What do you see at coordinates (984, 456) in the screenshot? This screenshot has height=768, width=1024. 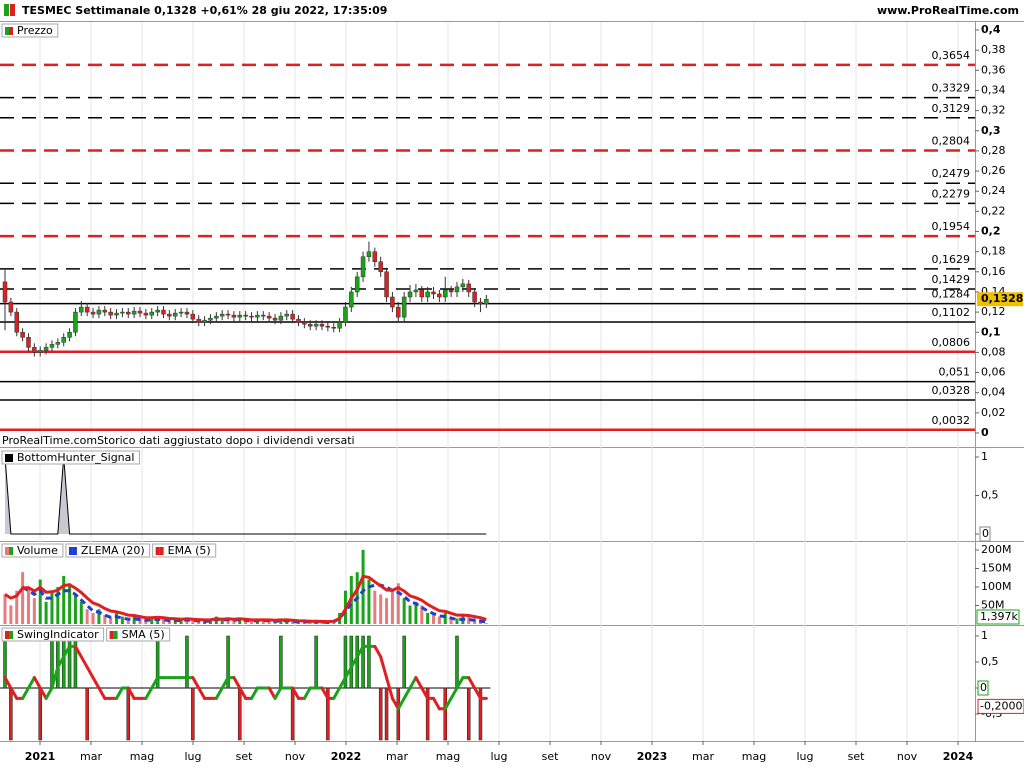 I see `y-tick-label: 1` at bounding box center [984, 456].